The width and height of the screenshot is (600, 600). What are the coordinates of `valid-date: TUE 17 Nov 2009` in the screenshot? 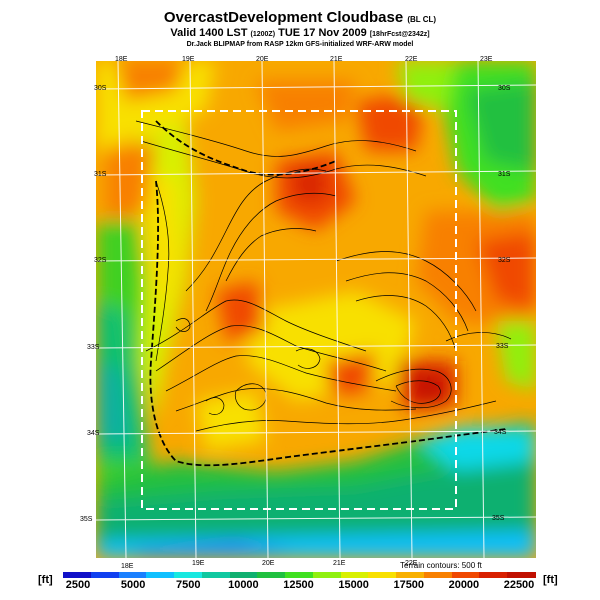 It's located at (322, 33).